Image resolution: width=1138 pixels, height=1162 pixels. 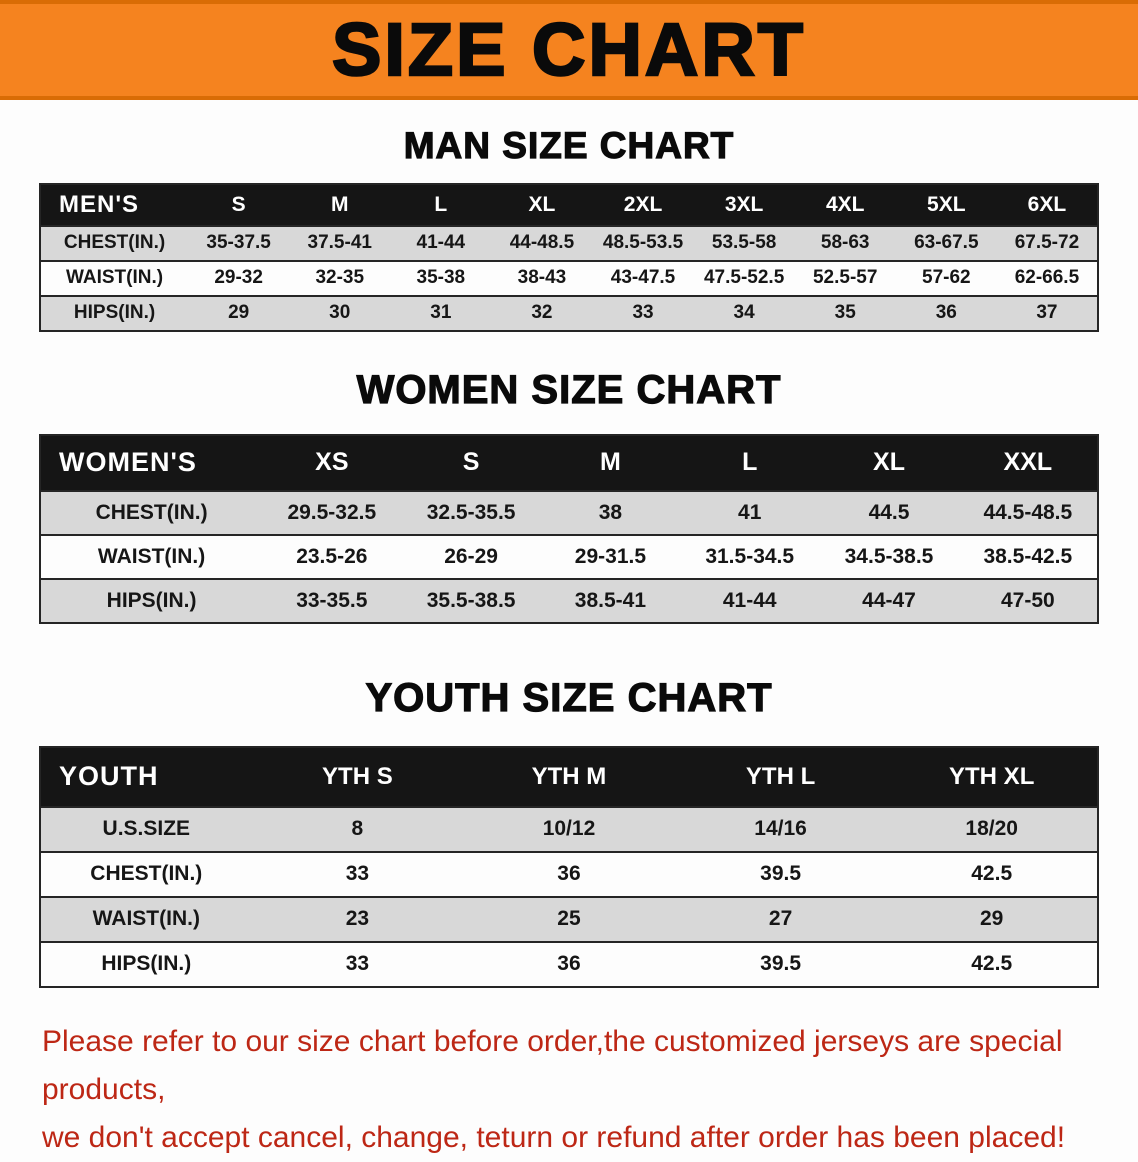 What do you see at coordinates (744, 313) in the screenshot?
I see `value-cell: 34` at bounding box center [744, 313].